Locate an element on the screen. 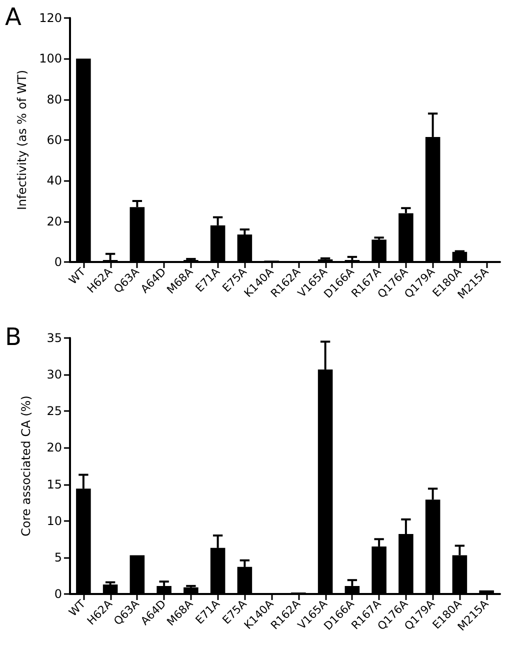  y-tick-label: 5 is located at coordinates (58, 557).